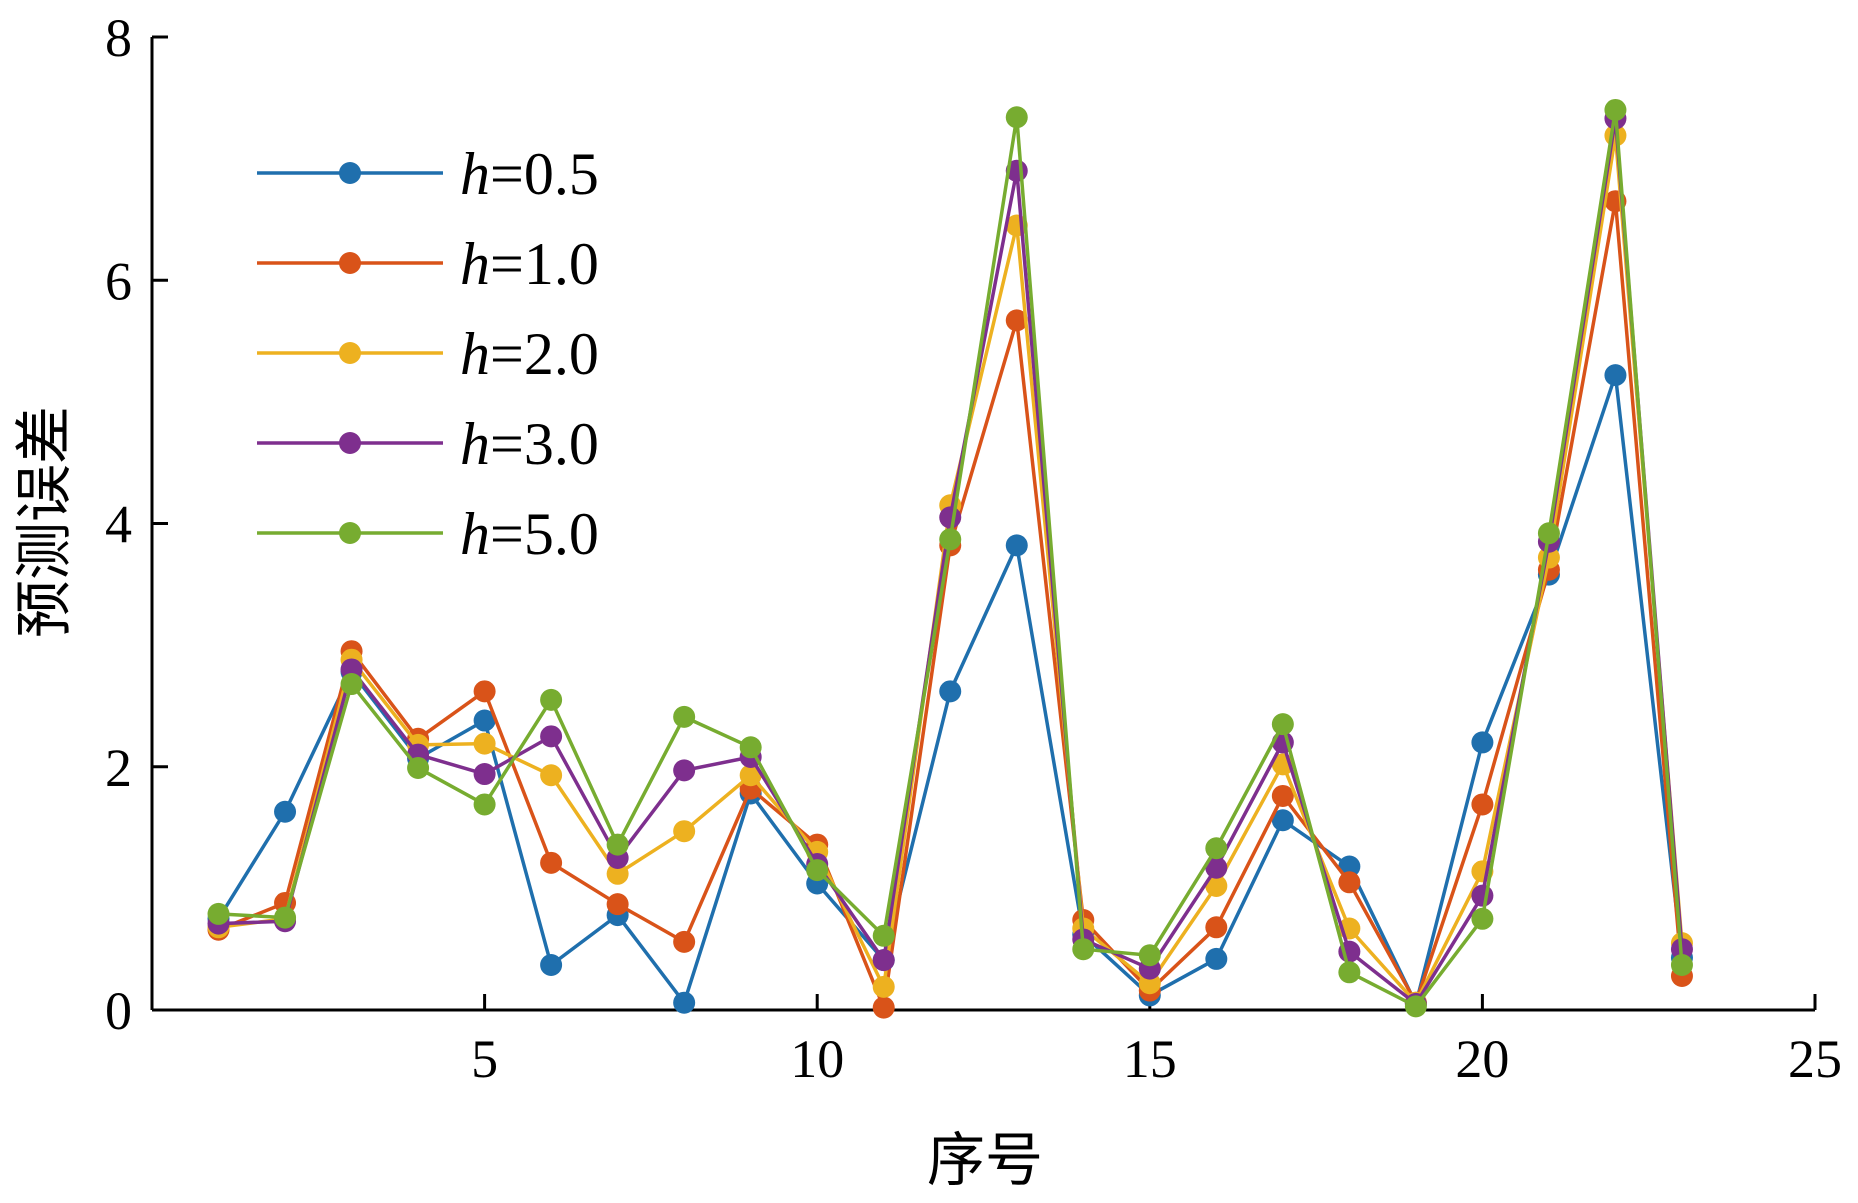  What do you see at coordinates (428, 264) in the screenshot?
I see `legend-item: h=1.0` at bounding box center [428, 264].